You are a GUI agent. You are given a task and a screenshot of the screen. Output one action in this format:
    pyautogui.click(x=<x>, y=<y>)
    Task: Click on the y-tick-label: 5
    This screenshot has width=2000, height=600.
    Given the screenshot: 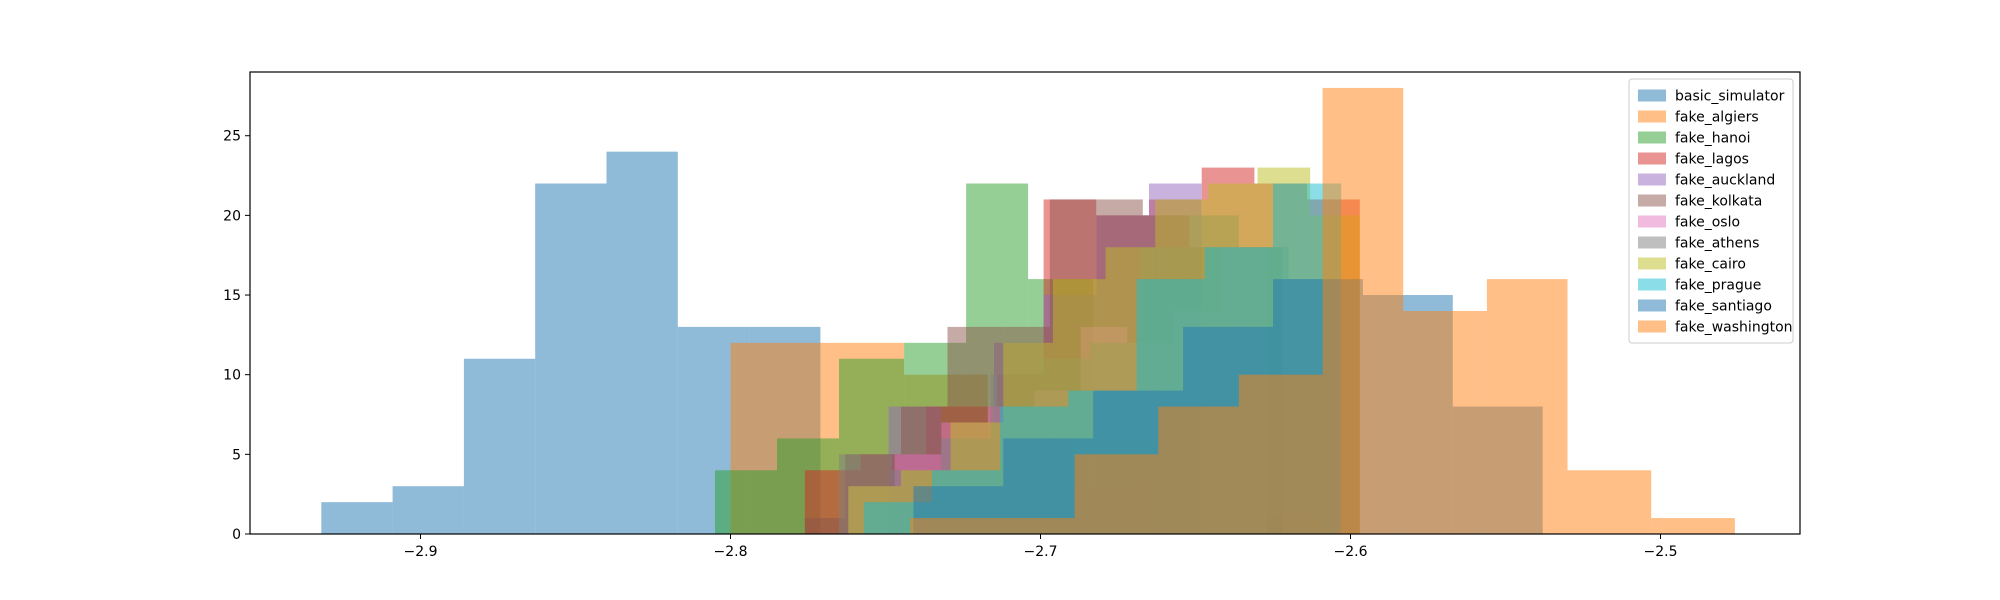 What is the action you would take?
    pyautogui.click(x=236, y=455)
    